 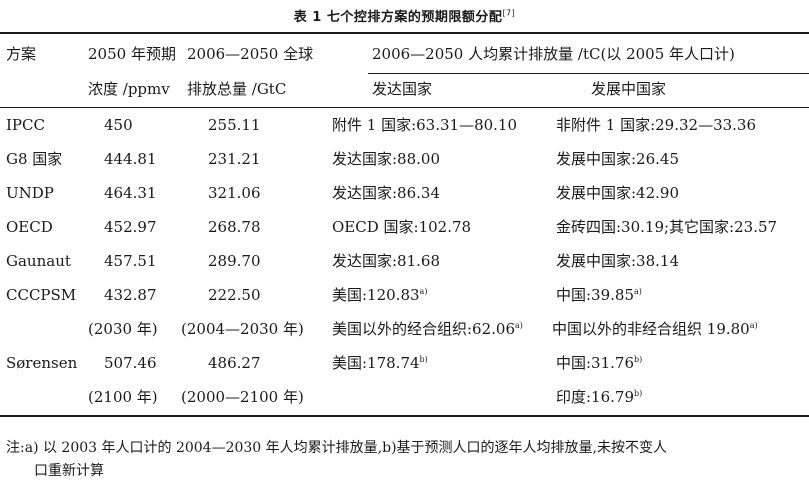 I want to click on row-total: 231.21, so click(x=234, y=159).